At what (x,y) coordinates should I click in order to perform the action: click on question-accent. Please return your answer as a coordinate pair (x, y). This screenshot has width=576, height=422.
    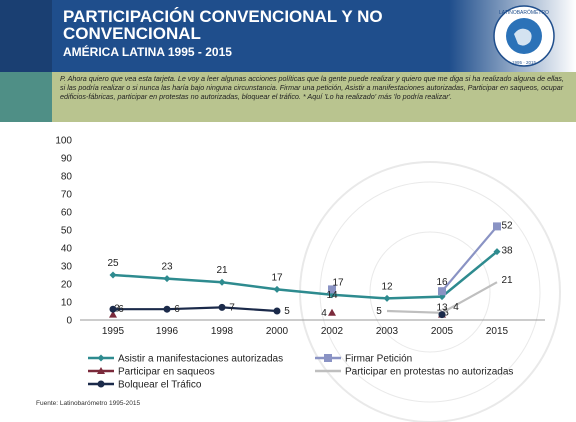
    Looking at the image, I should click on (26, 97).